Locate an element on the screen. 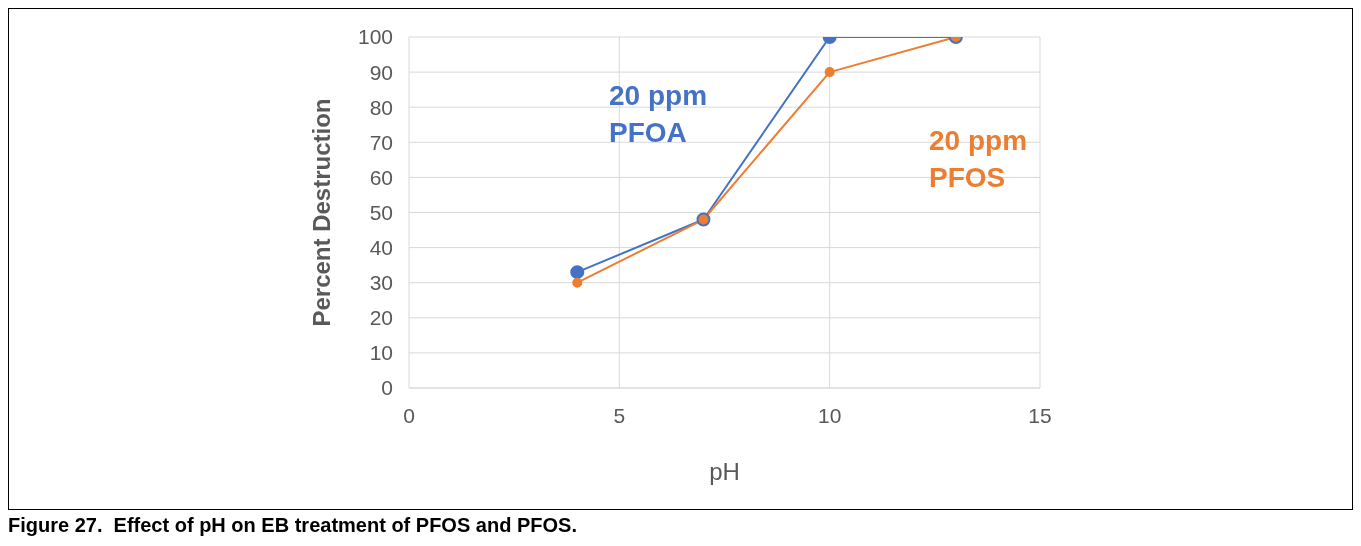  x-tick-label: 15 is located at coordinates (1040, 415).